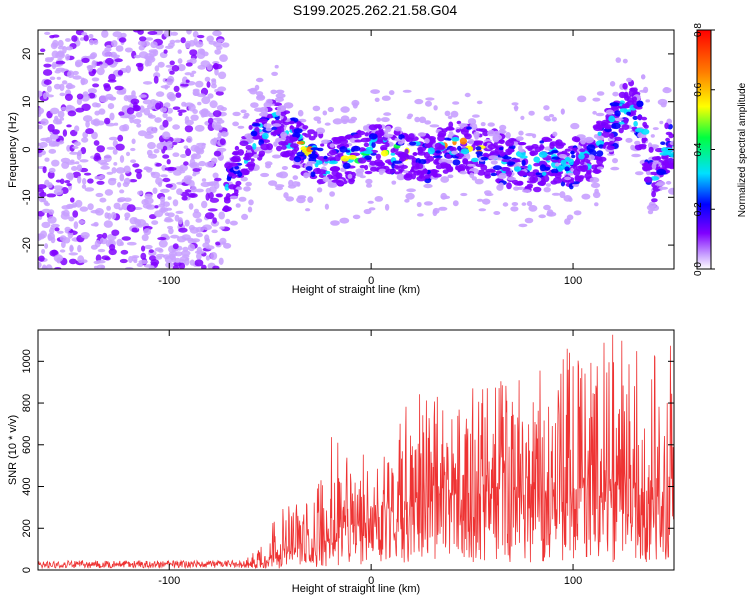 The height and width of the screenshot is (600, 750). Describe the element at coordinates (573, 581) in the screenshot. I see `x-tick-label: 100` at that location.